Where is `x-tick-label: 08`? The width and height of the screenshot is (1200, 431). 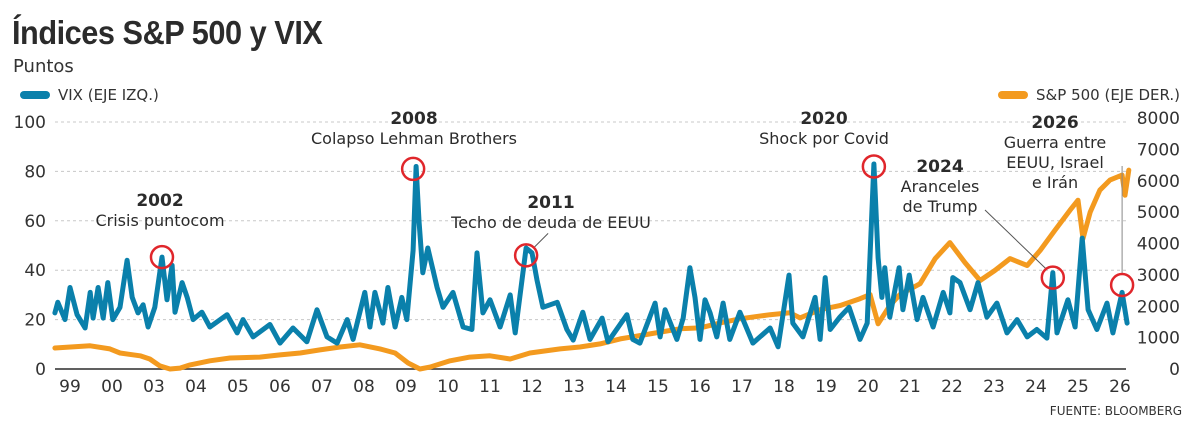
x-tick-label: 08 is located at coordinates (364, 387).